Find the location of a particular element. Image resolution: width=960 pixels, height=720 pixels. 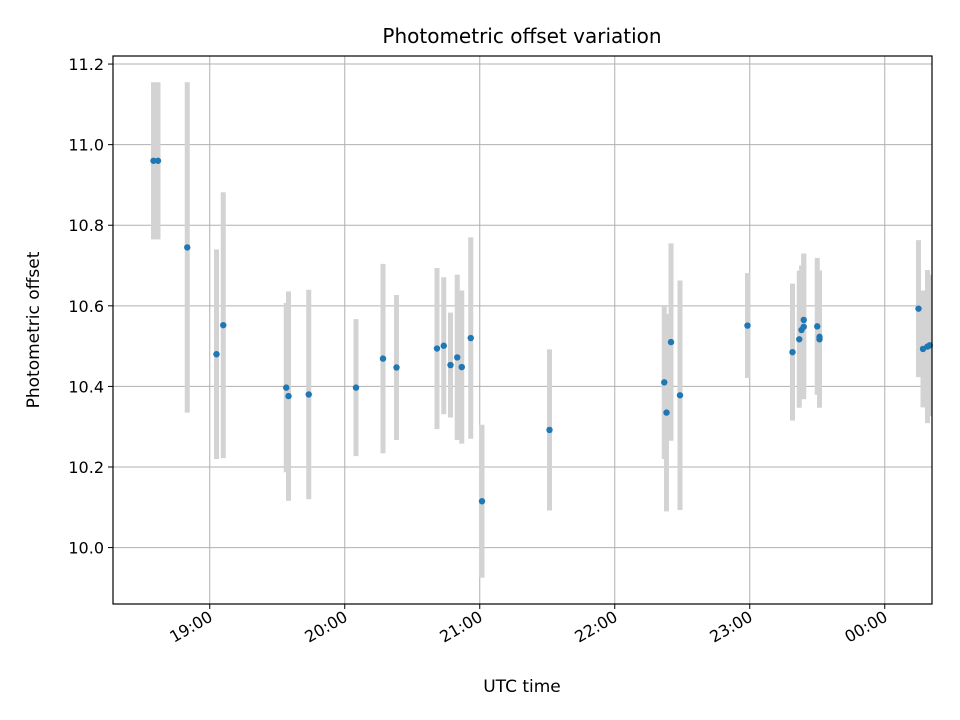

x-tick-label: 21:00 is located at coordinates (460, 627).